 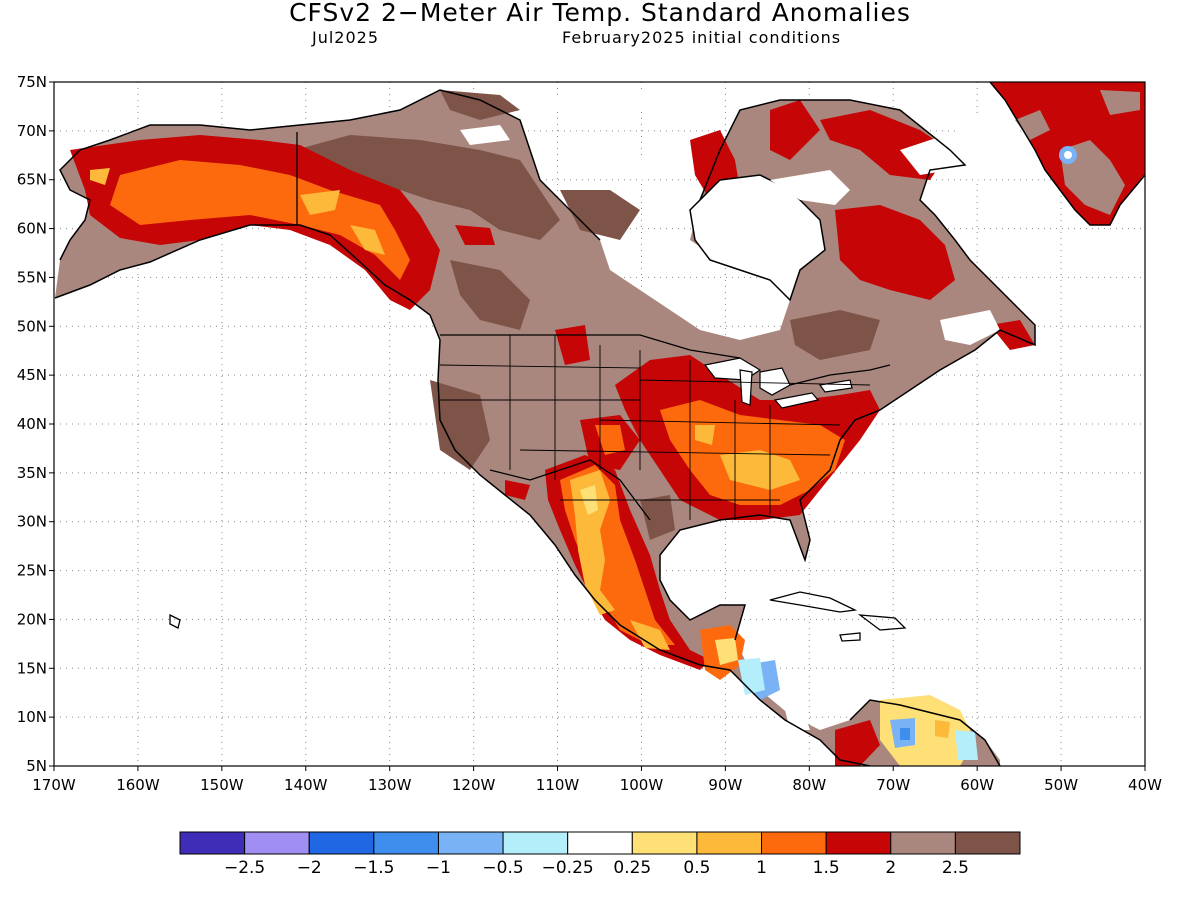 I want to click on lon-label: 60W, so click(x=977, y=785).